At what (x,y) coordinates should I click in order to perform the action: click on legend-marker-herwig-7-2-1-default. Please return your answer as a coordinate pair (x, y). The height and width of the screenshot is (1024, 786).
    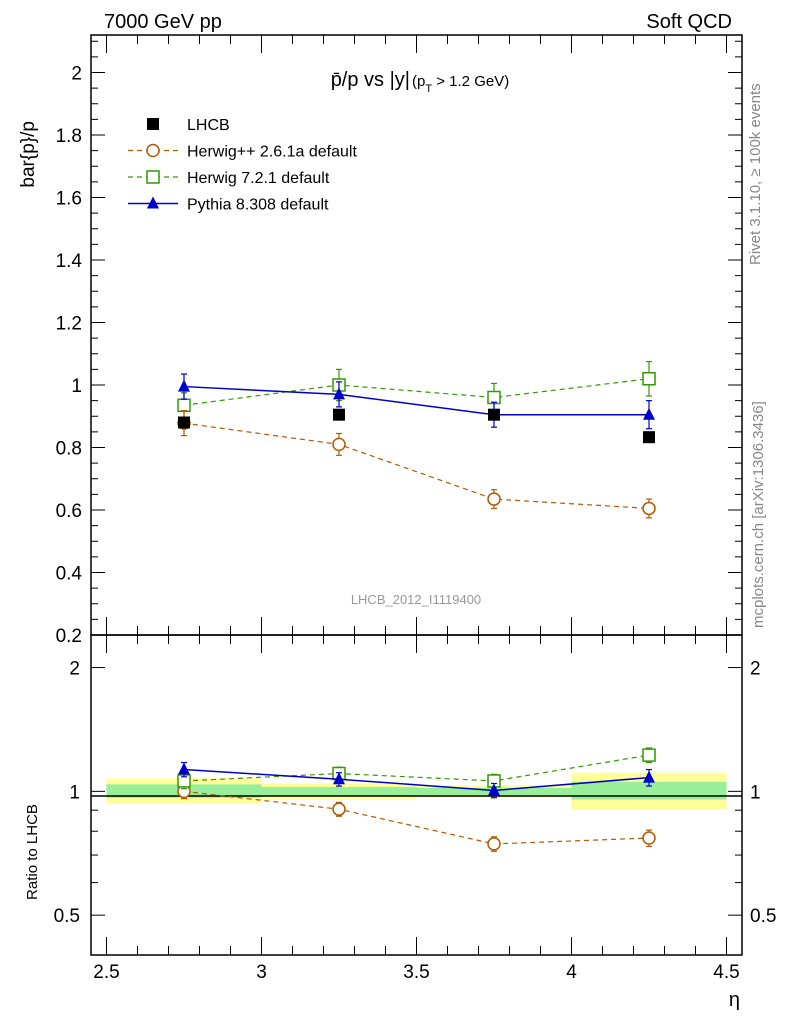
    Looking at the image, I should click on (153, 177).